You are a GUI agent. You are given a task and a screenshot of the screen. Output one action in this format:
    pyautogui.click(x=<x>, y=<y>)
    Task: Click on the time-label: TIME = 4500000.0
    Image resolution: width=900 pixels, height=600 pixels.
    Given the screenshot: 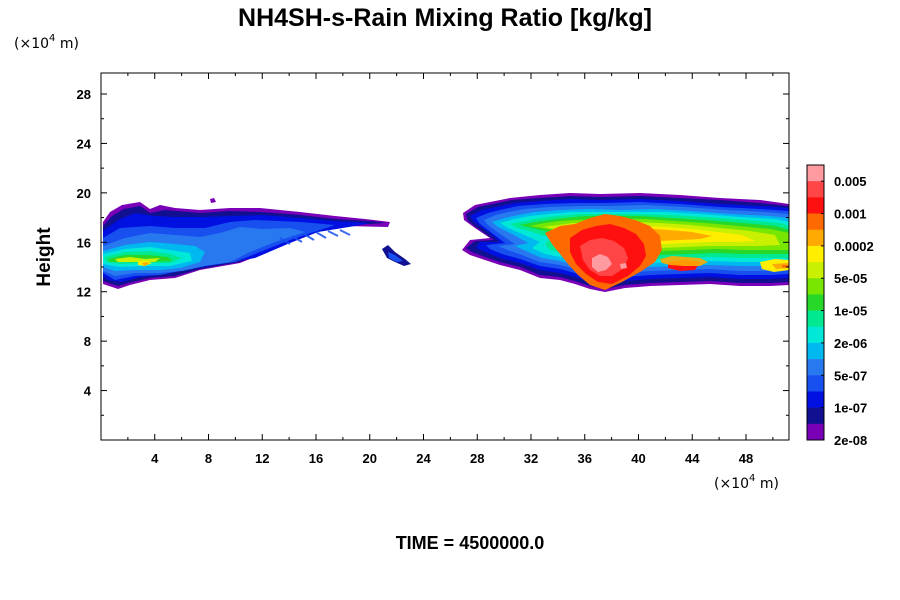 What is the action you would take?
    pyautogui.click(x=470, y=543)
    